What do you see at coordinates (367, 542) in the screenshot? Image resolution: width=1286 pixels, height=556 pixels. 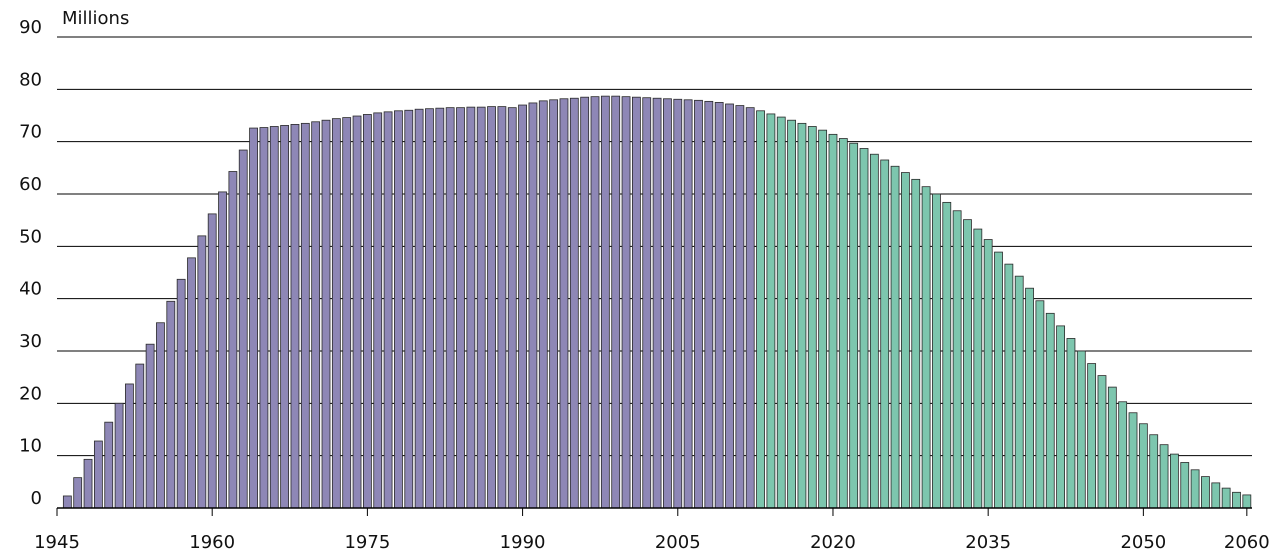 I see `x-tick-label: 1975` at bounding box center [367, 542].